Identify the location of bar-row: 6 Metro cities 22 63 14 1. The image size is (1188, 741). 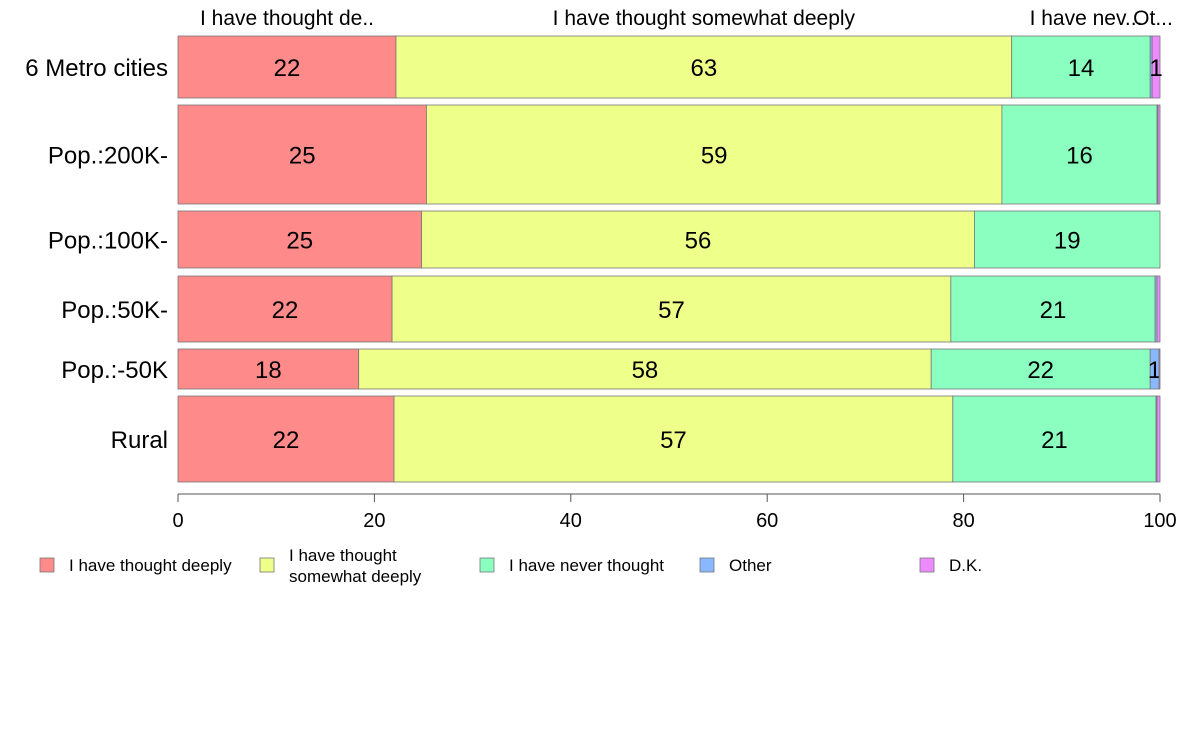
(594, 67).